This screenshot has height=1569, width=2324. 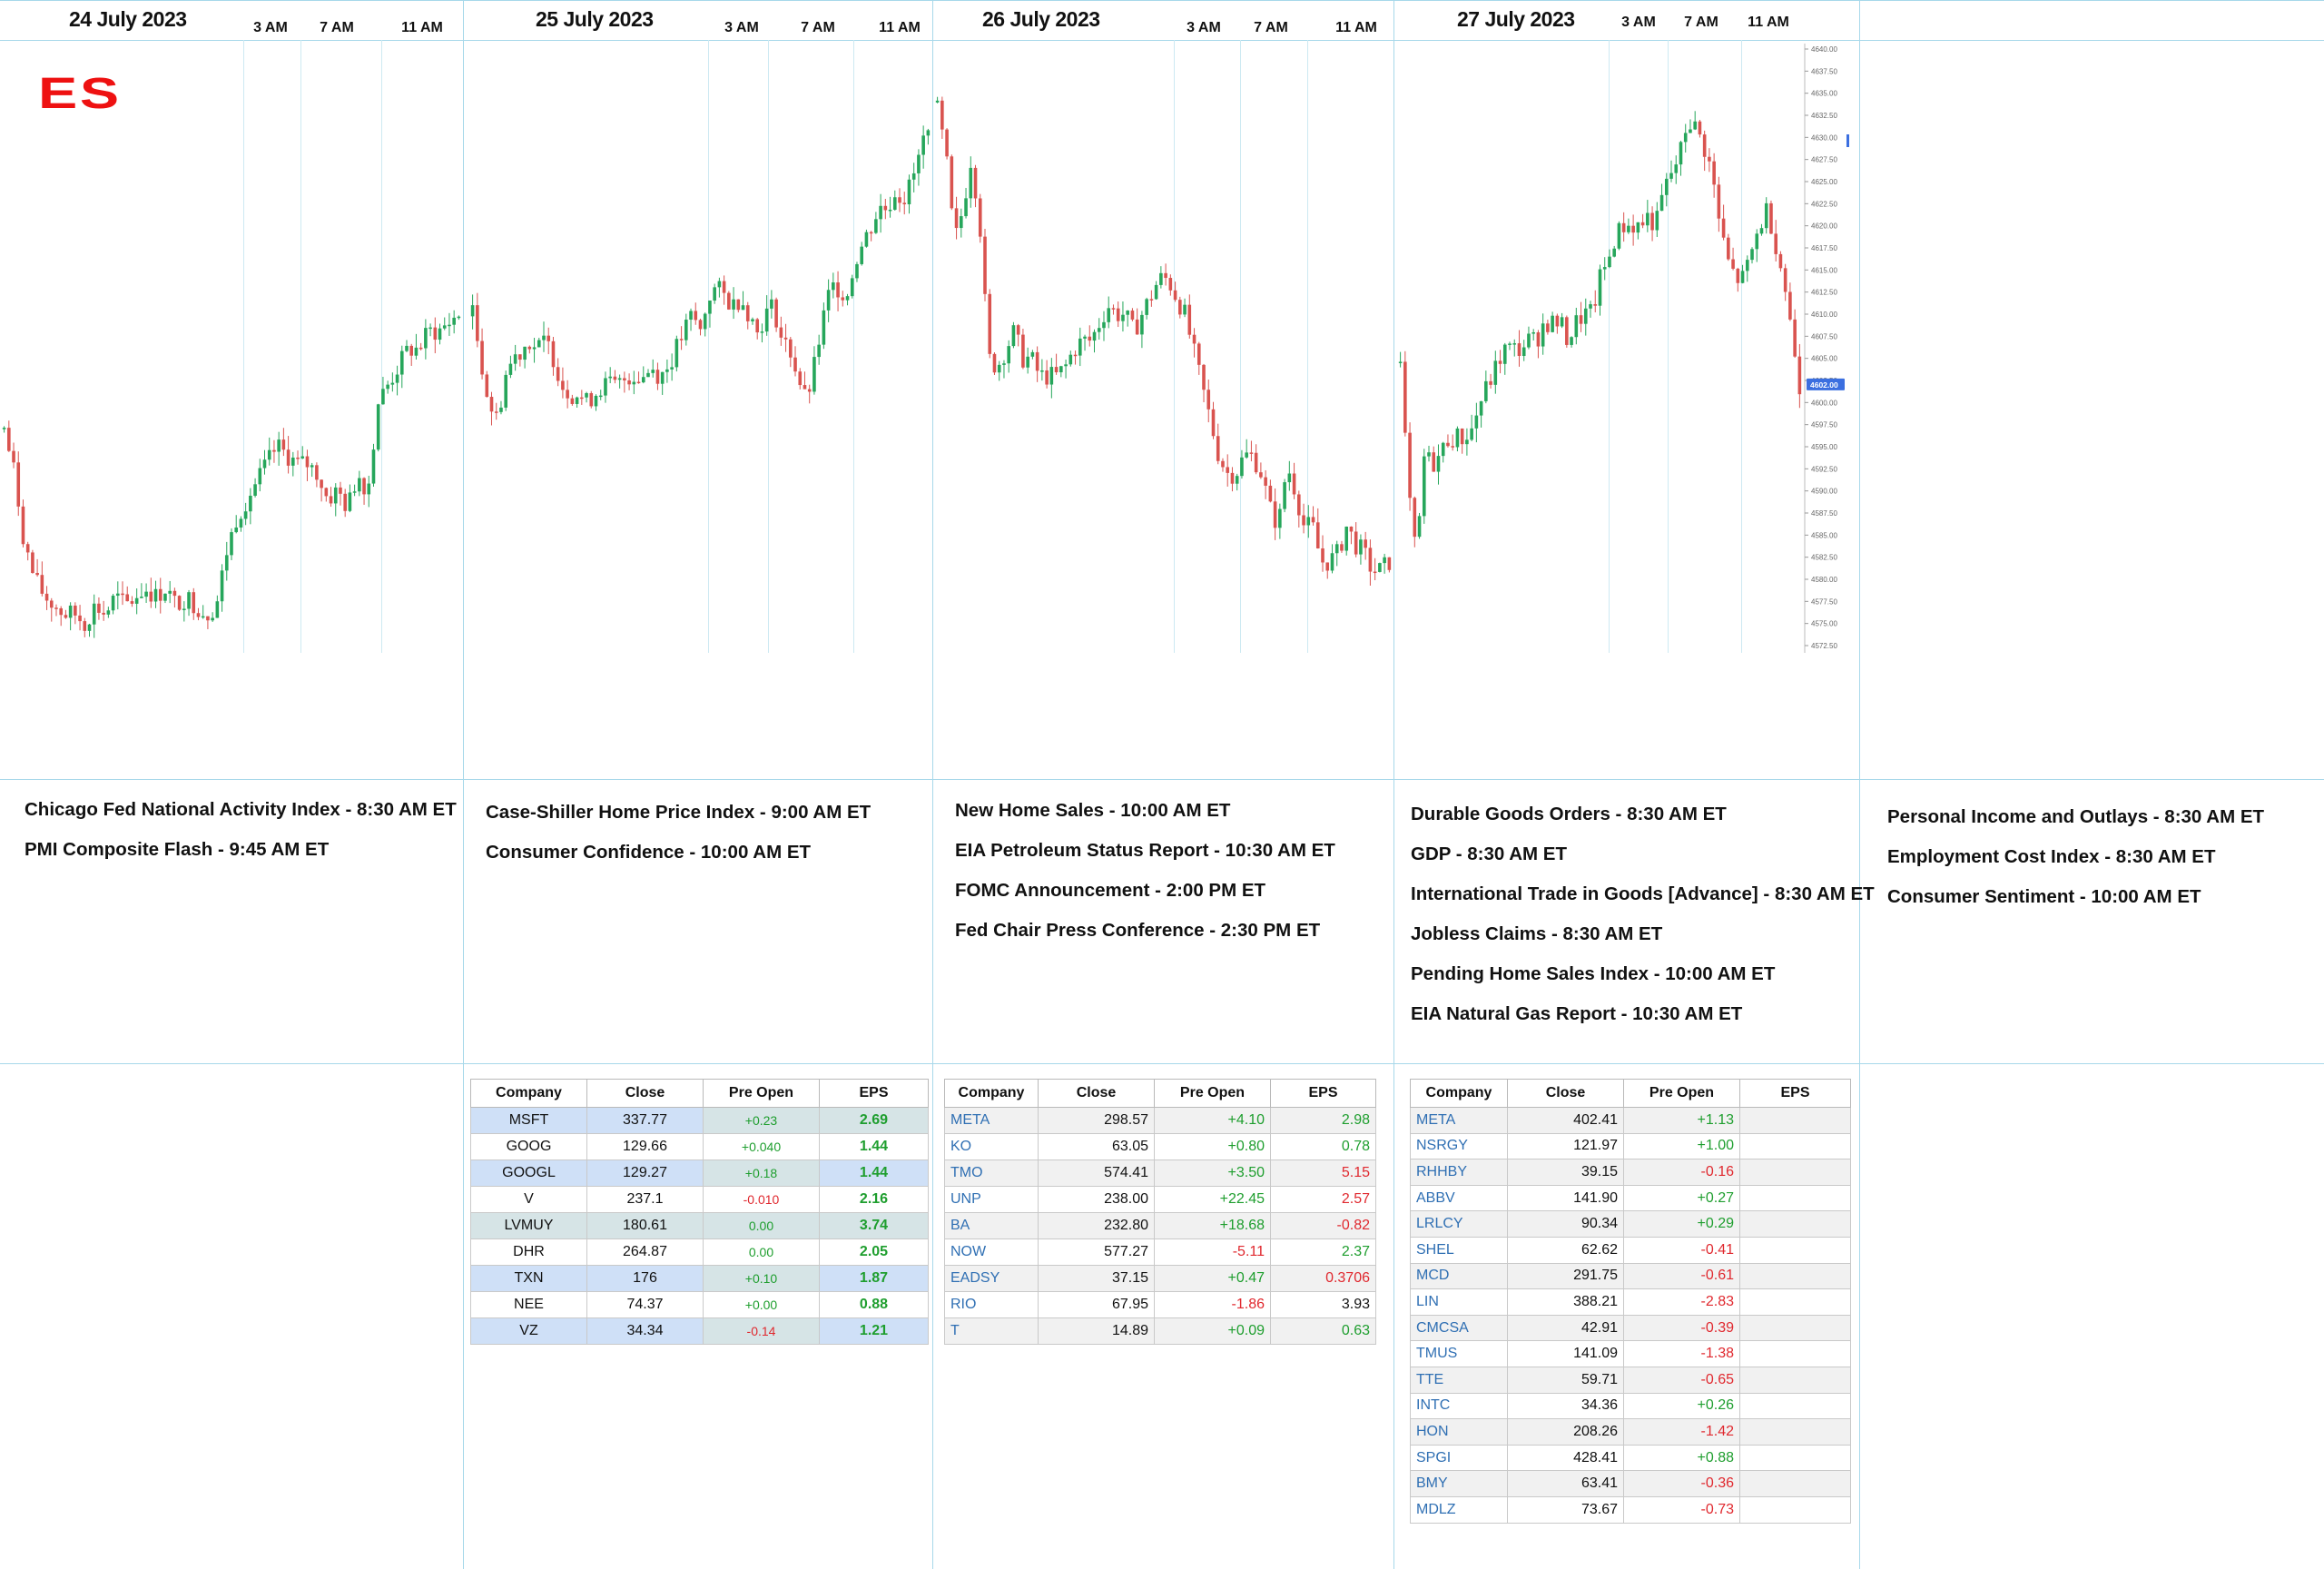 What do you see at coordinates (991, 1304) in the screenshot?
I see `company-cell: RIO` at bounding box center [991, 1304].